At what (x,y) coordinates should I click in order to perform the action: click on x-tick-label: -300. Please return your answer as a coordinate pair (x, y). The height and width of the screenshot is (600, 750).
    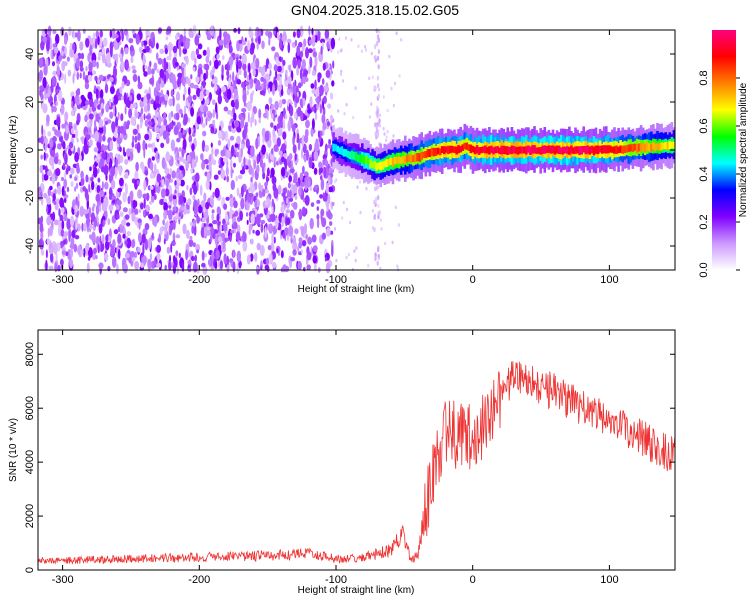
    Looking at the image, I should click on (63, 280).